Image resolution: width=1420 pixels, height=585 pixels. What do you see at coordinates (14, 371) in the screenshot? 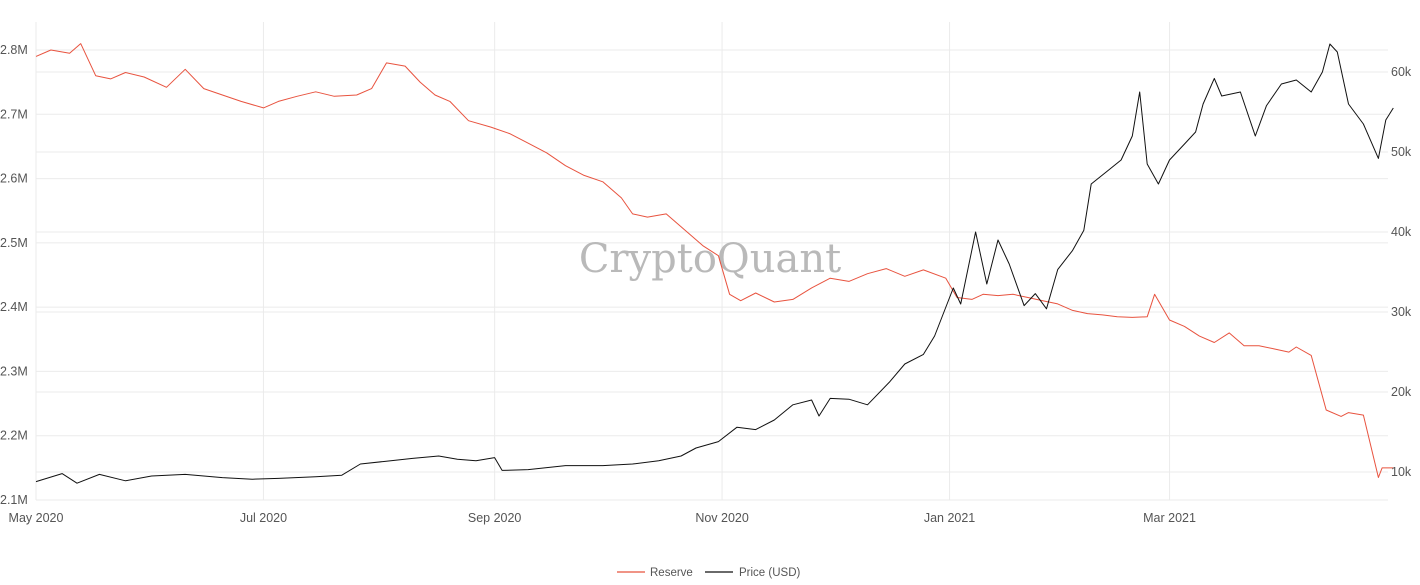
I see `y-left-tick-label: 2.3M` at bounding box center [14, 371].